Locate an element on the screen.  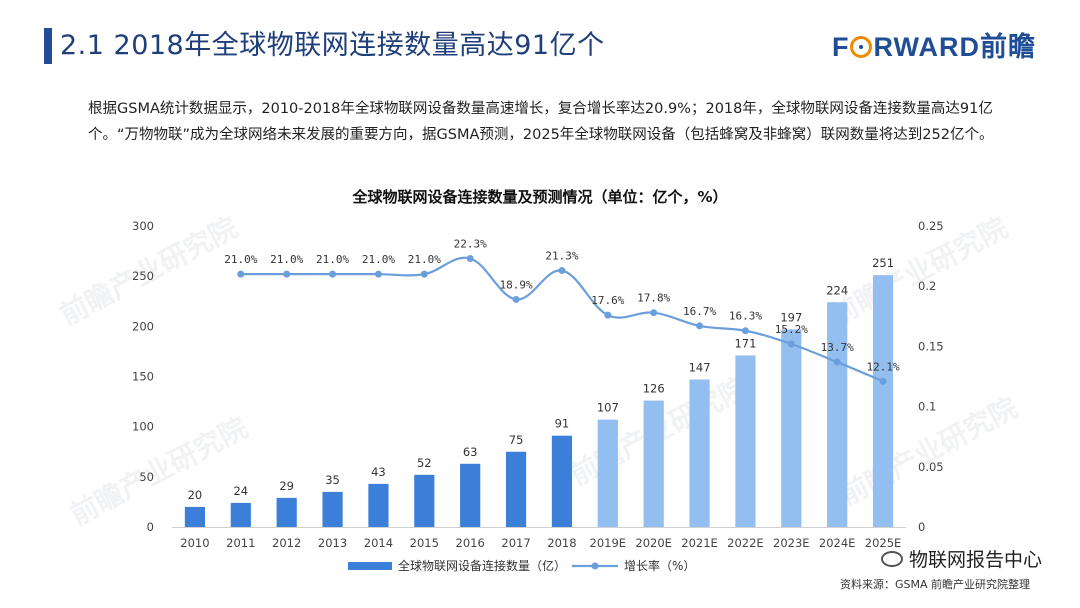
left-axis-tick-label: 50 is located at coordinates (146, 477).